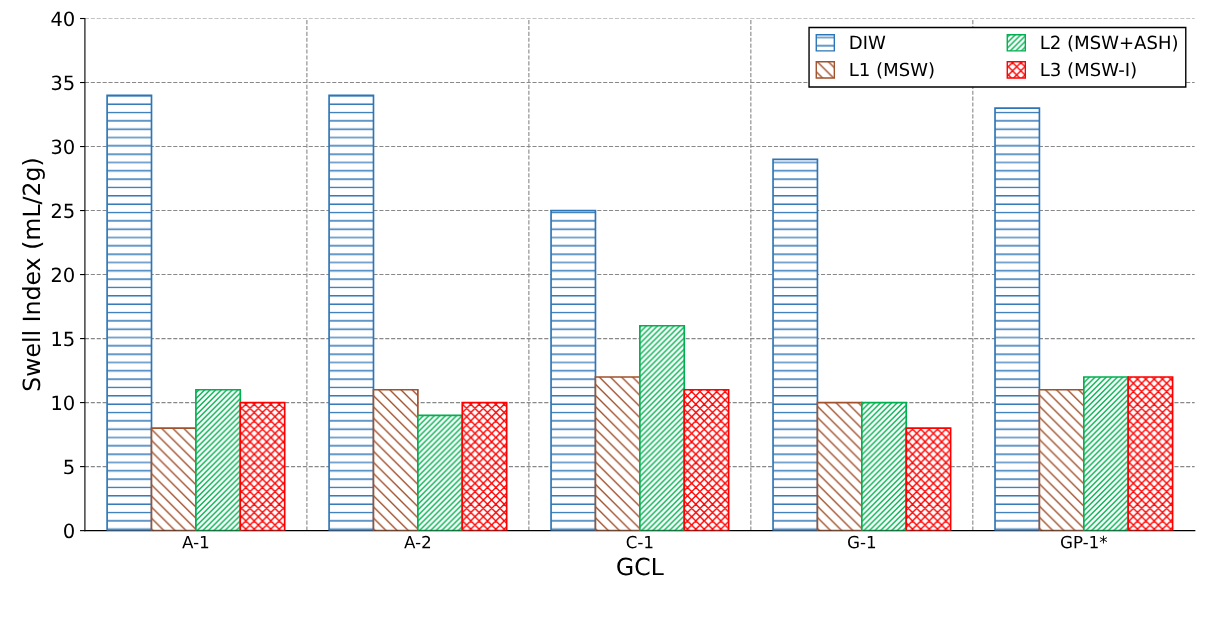  I want to click on x-tick-label: G-1, so click(862, 542).